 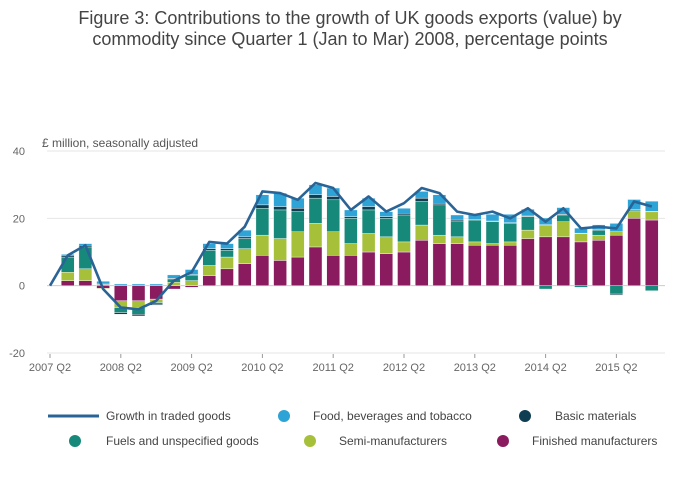 I want to click on y-tick-label: 40, so click(x=19, y=152).